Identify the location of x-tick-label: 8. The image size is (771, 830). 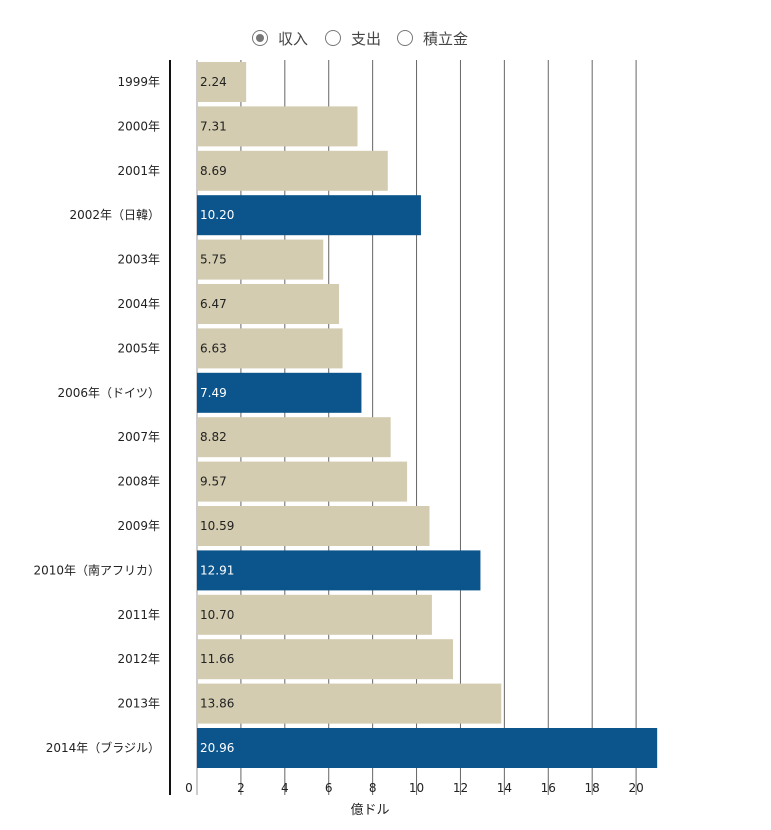
(373, 788).